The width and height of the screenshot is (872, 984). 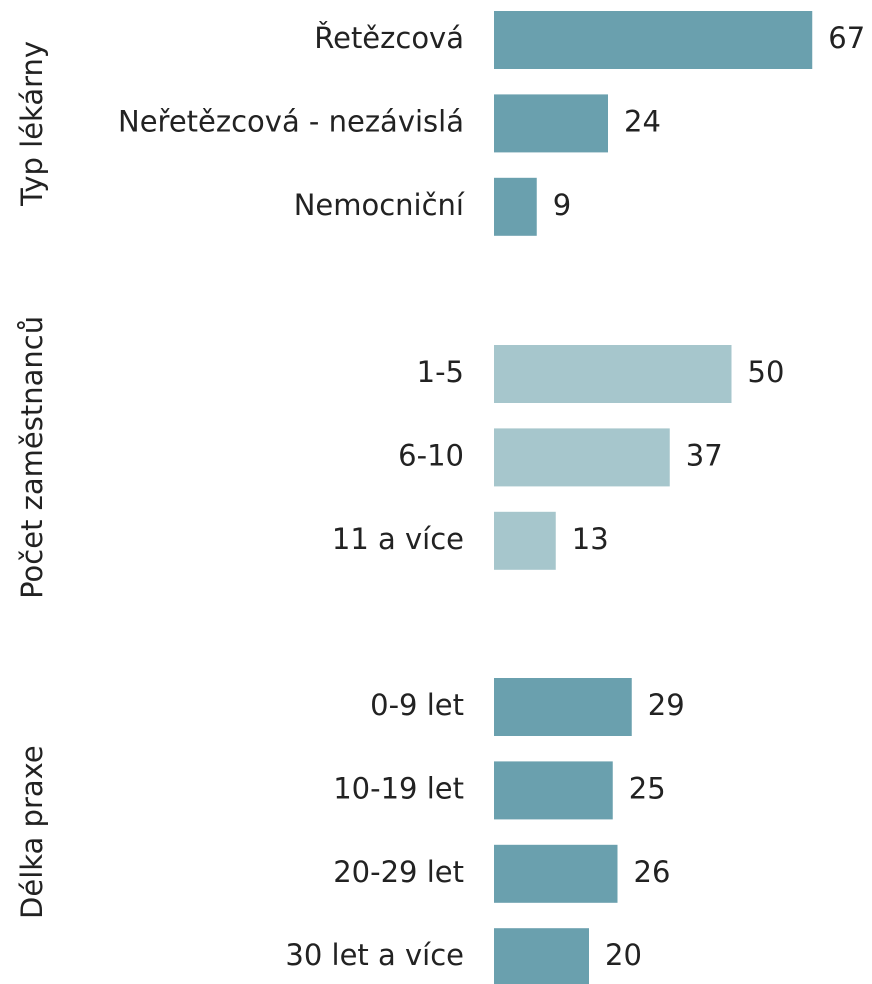 What do you see at coordinates (647, 788) in the screenshot?
I see `value-label: 25` at bounding box center [647, 788].